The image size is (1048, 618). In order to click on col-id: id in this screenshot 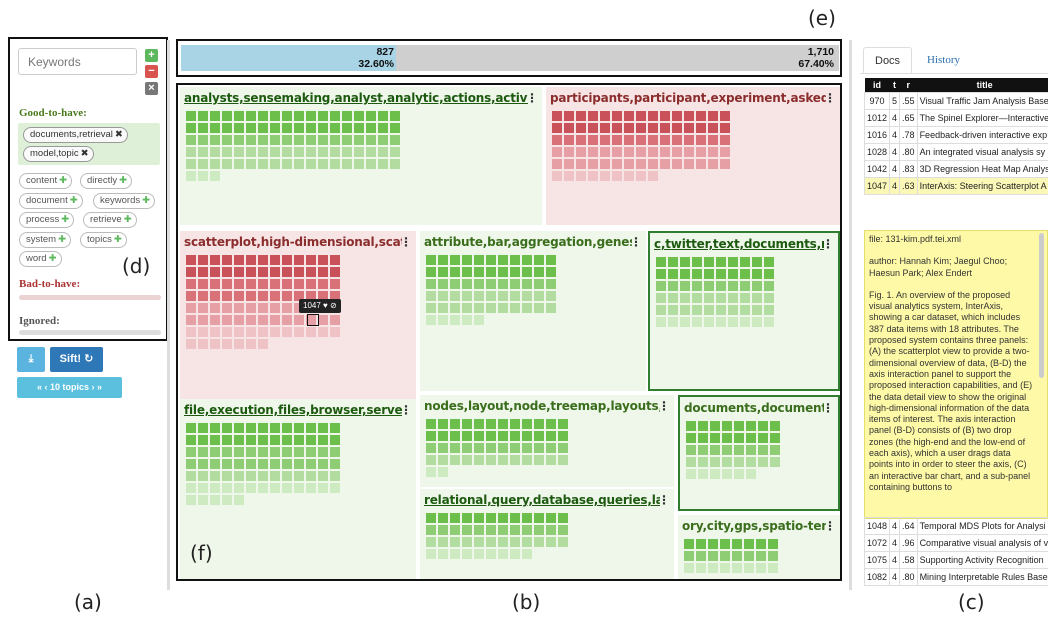, I will do `click(877, 85)`.